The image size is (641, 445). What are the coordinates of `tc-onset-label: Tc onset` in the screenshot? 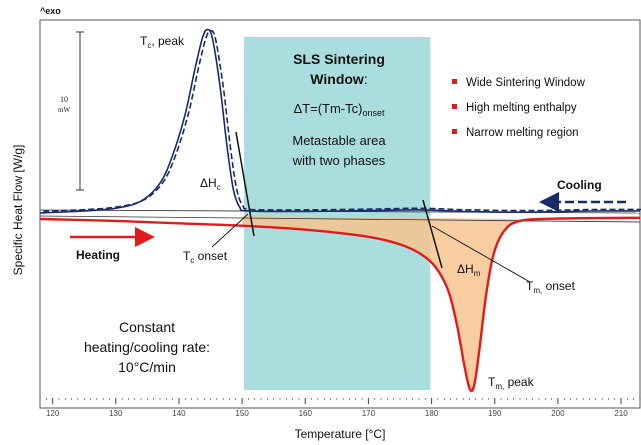 It's located at (205, 257).